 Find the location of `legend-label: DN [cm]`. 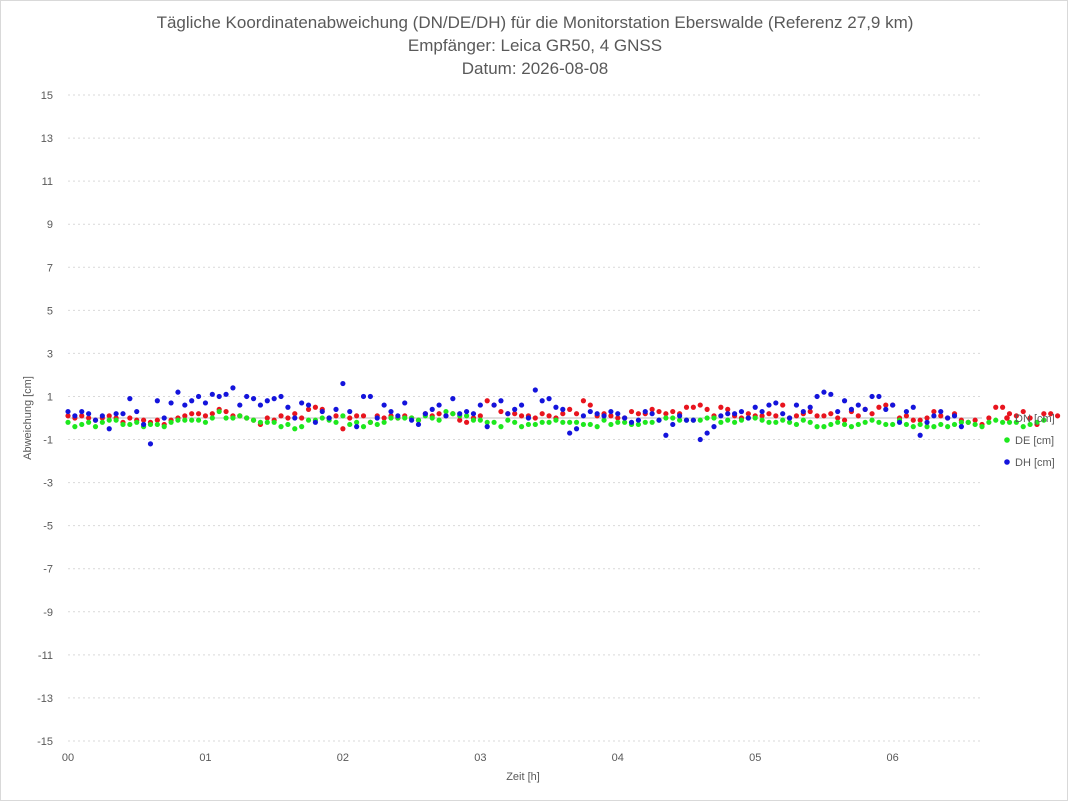

legend-label: DN [cm] is located at coordinates (1035, 419).